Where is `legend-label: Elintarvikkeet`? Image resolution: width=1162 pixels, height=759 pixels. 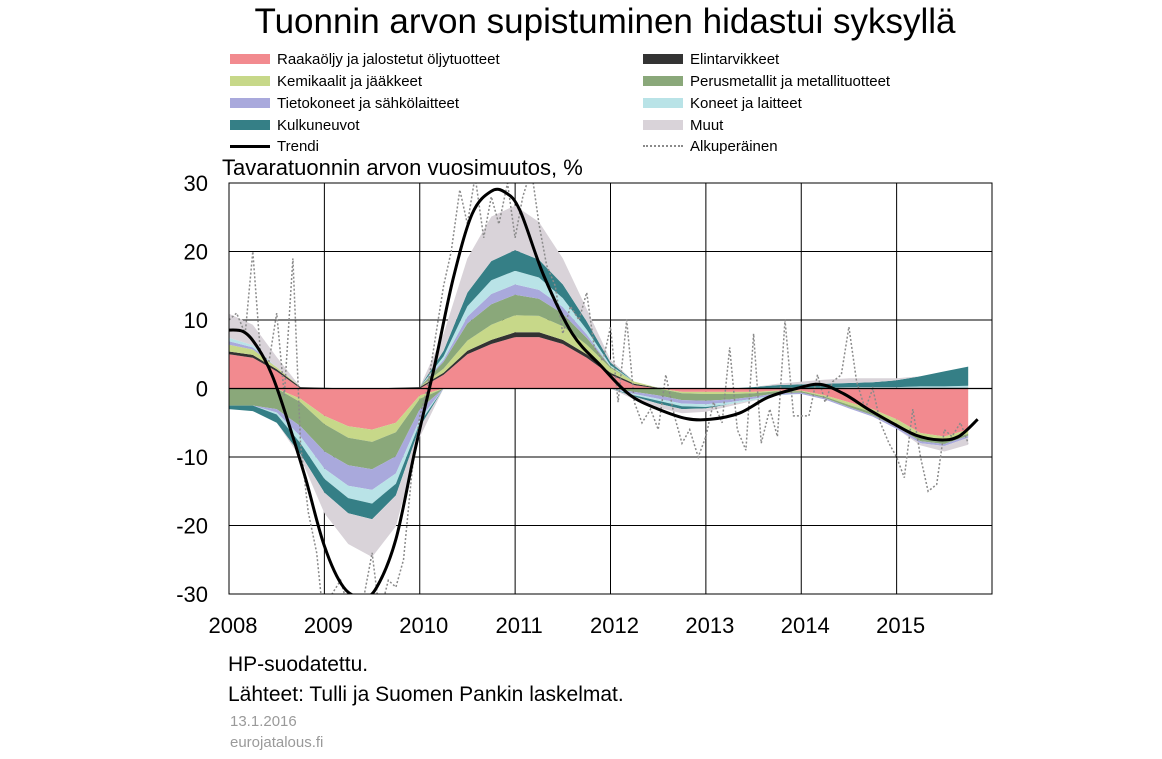 legend-label: Elintarvikkeet is located at coordinates (735, 59).